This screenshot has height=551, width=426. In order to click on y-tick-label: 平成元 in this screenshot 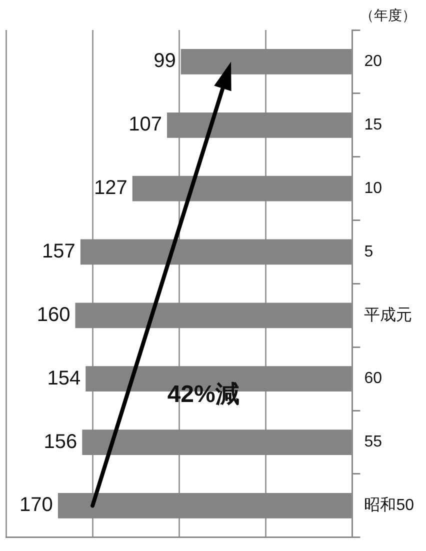, I will do `click(388, 315)`.